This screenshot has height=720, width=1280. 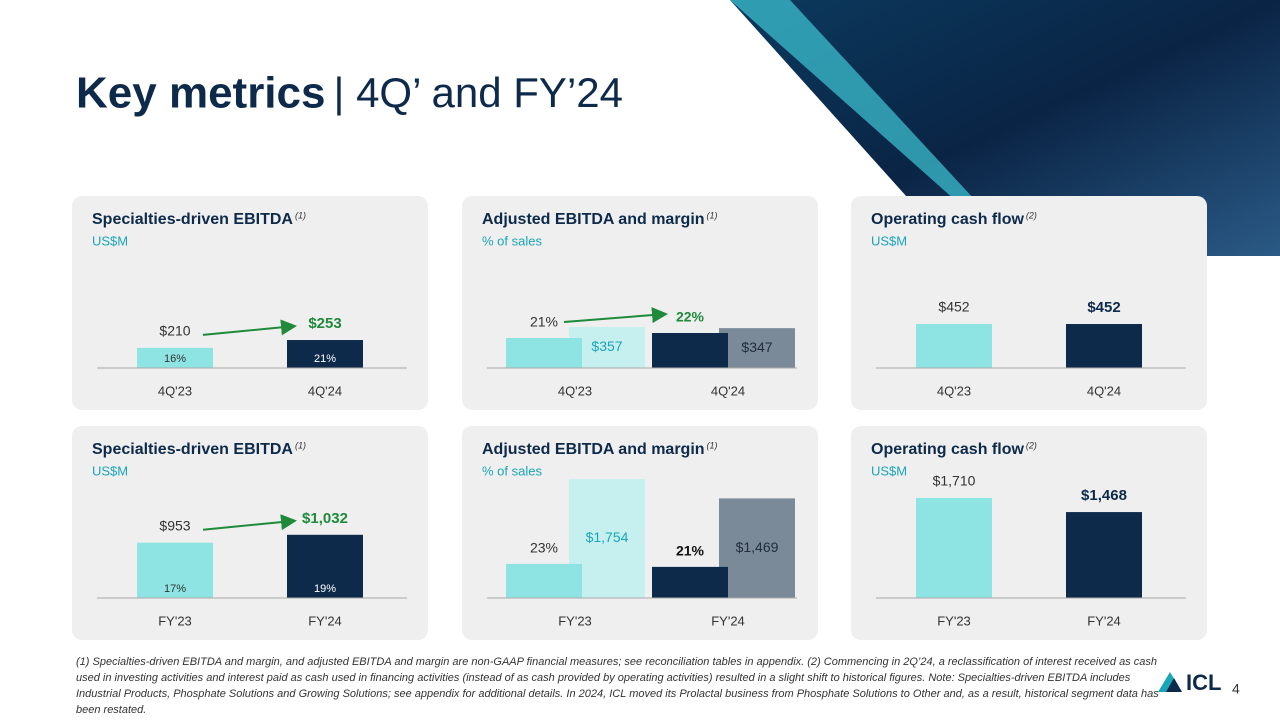 What do you see at coordinates (1174, 685) in the screenshot?
I see `logo-mark` at bounding box center [1174, 685].